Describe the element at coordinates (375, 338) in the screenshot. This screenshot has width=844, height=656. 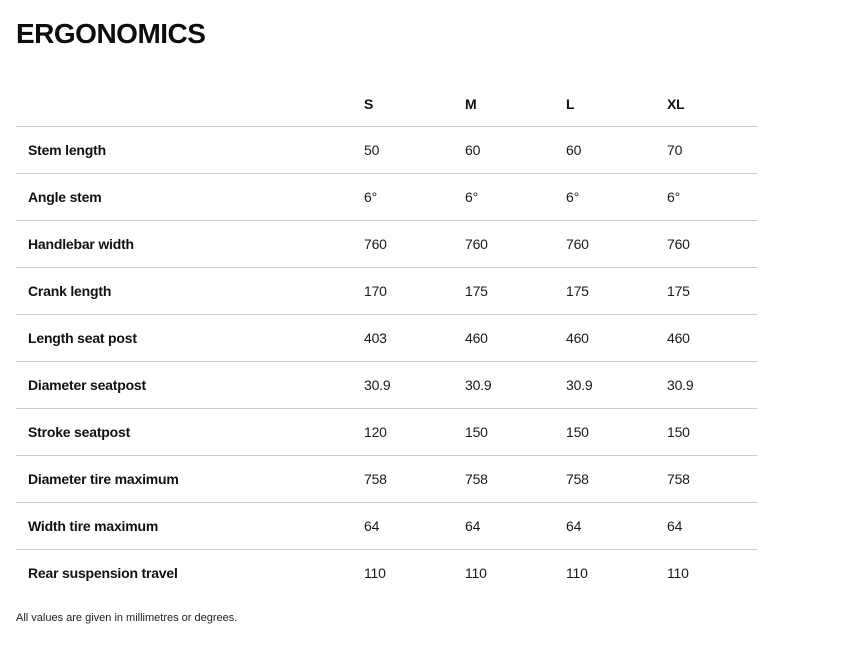
I see `cell-value: 403` at that location.